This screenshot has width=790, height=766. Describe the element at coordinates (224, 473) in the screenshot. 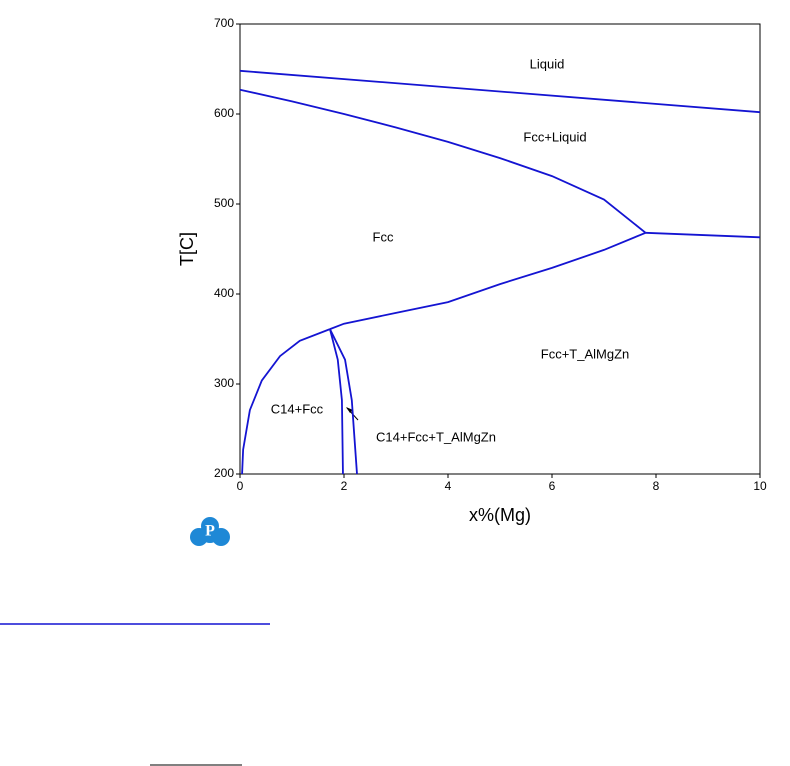

I see `y-tick-label: 200` at that location.